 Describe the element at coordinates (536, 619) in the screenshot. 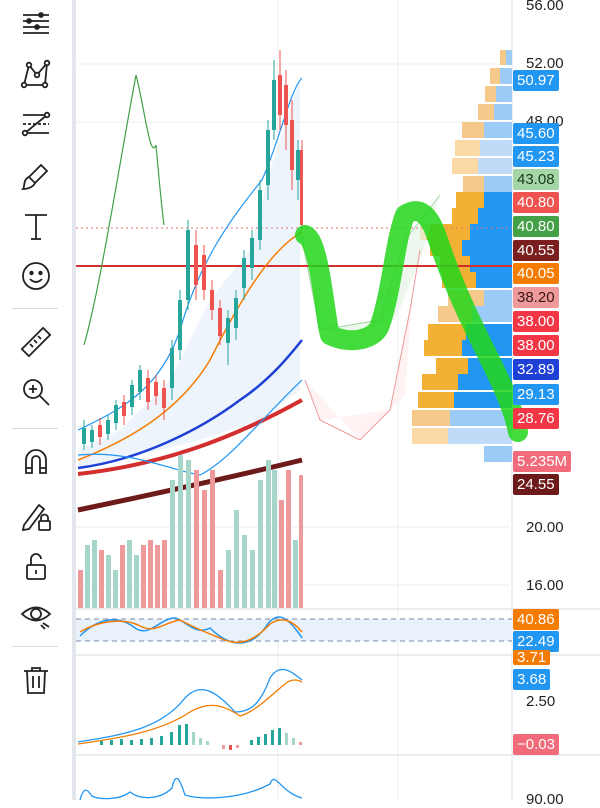

I see `stoch-k-label: 40.86` at that location.